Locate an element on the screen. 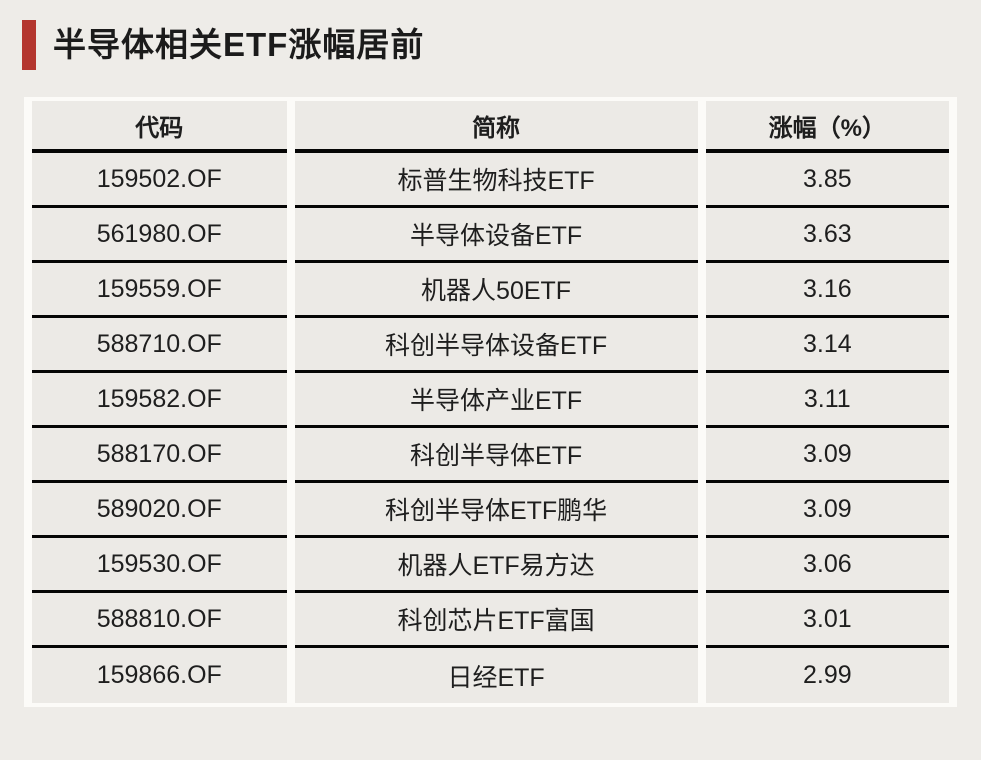 This screenshot has height=760, width=981. page-title: 半导体相关ETF涨幅居前 is located at coordinates (239, 44).